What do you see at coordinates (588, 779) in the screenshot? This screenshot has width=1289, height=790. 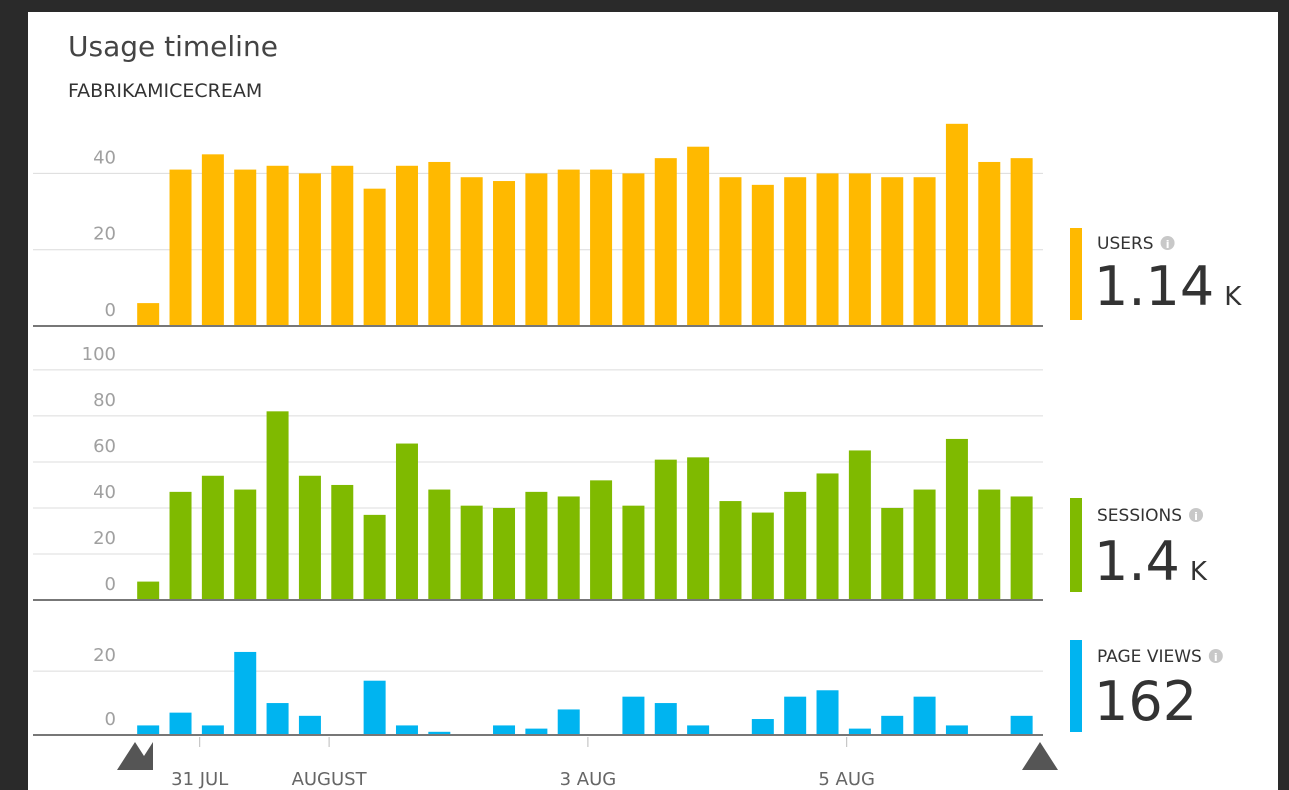 I see `x-tick-label: 3 AUG` at bounding box center [588, 779].